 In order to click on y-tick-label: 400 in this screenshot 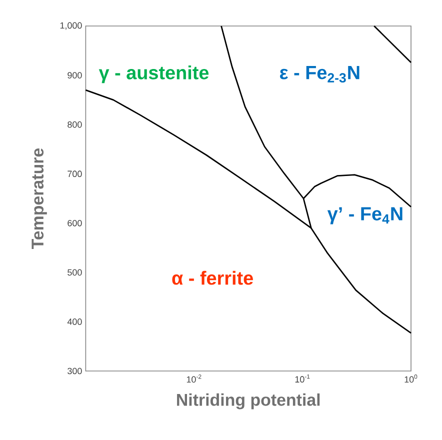, I will do `click(74, 321)`.